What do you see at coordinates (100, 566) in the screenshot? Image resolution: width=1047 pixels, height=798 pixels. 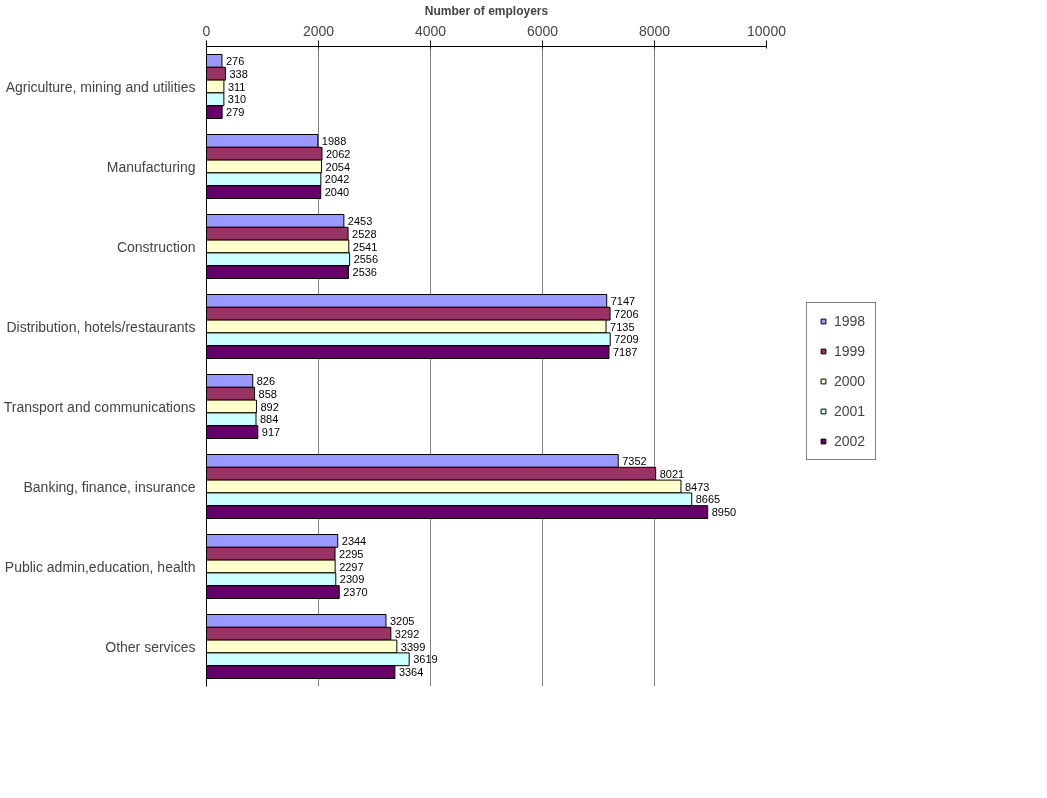 I see `y-tick-label: Public admin,education, health` at bounding box center [100, 566].